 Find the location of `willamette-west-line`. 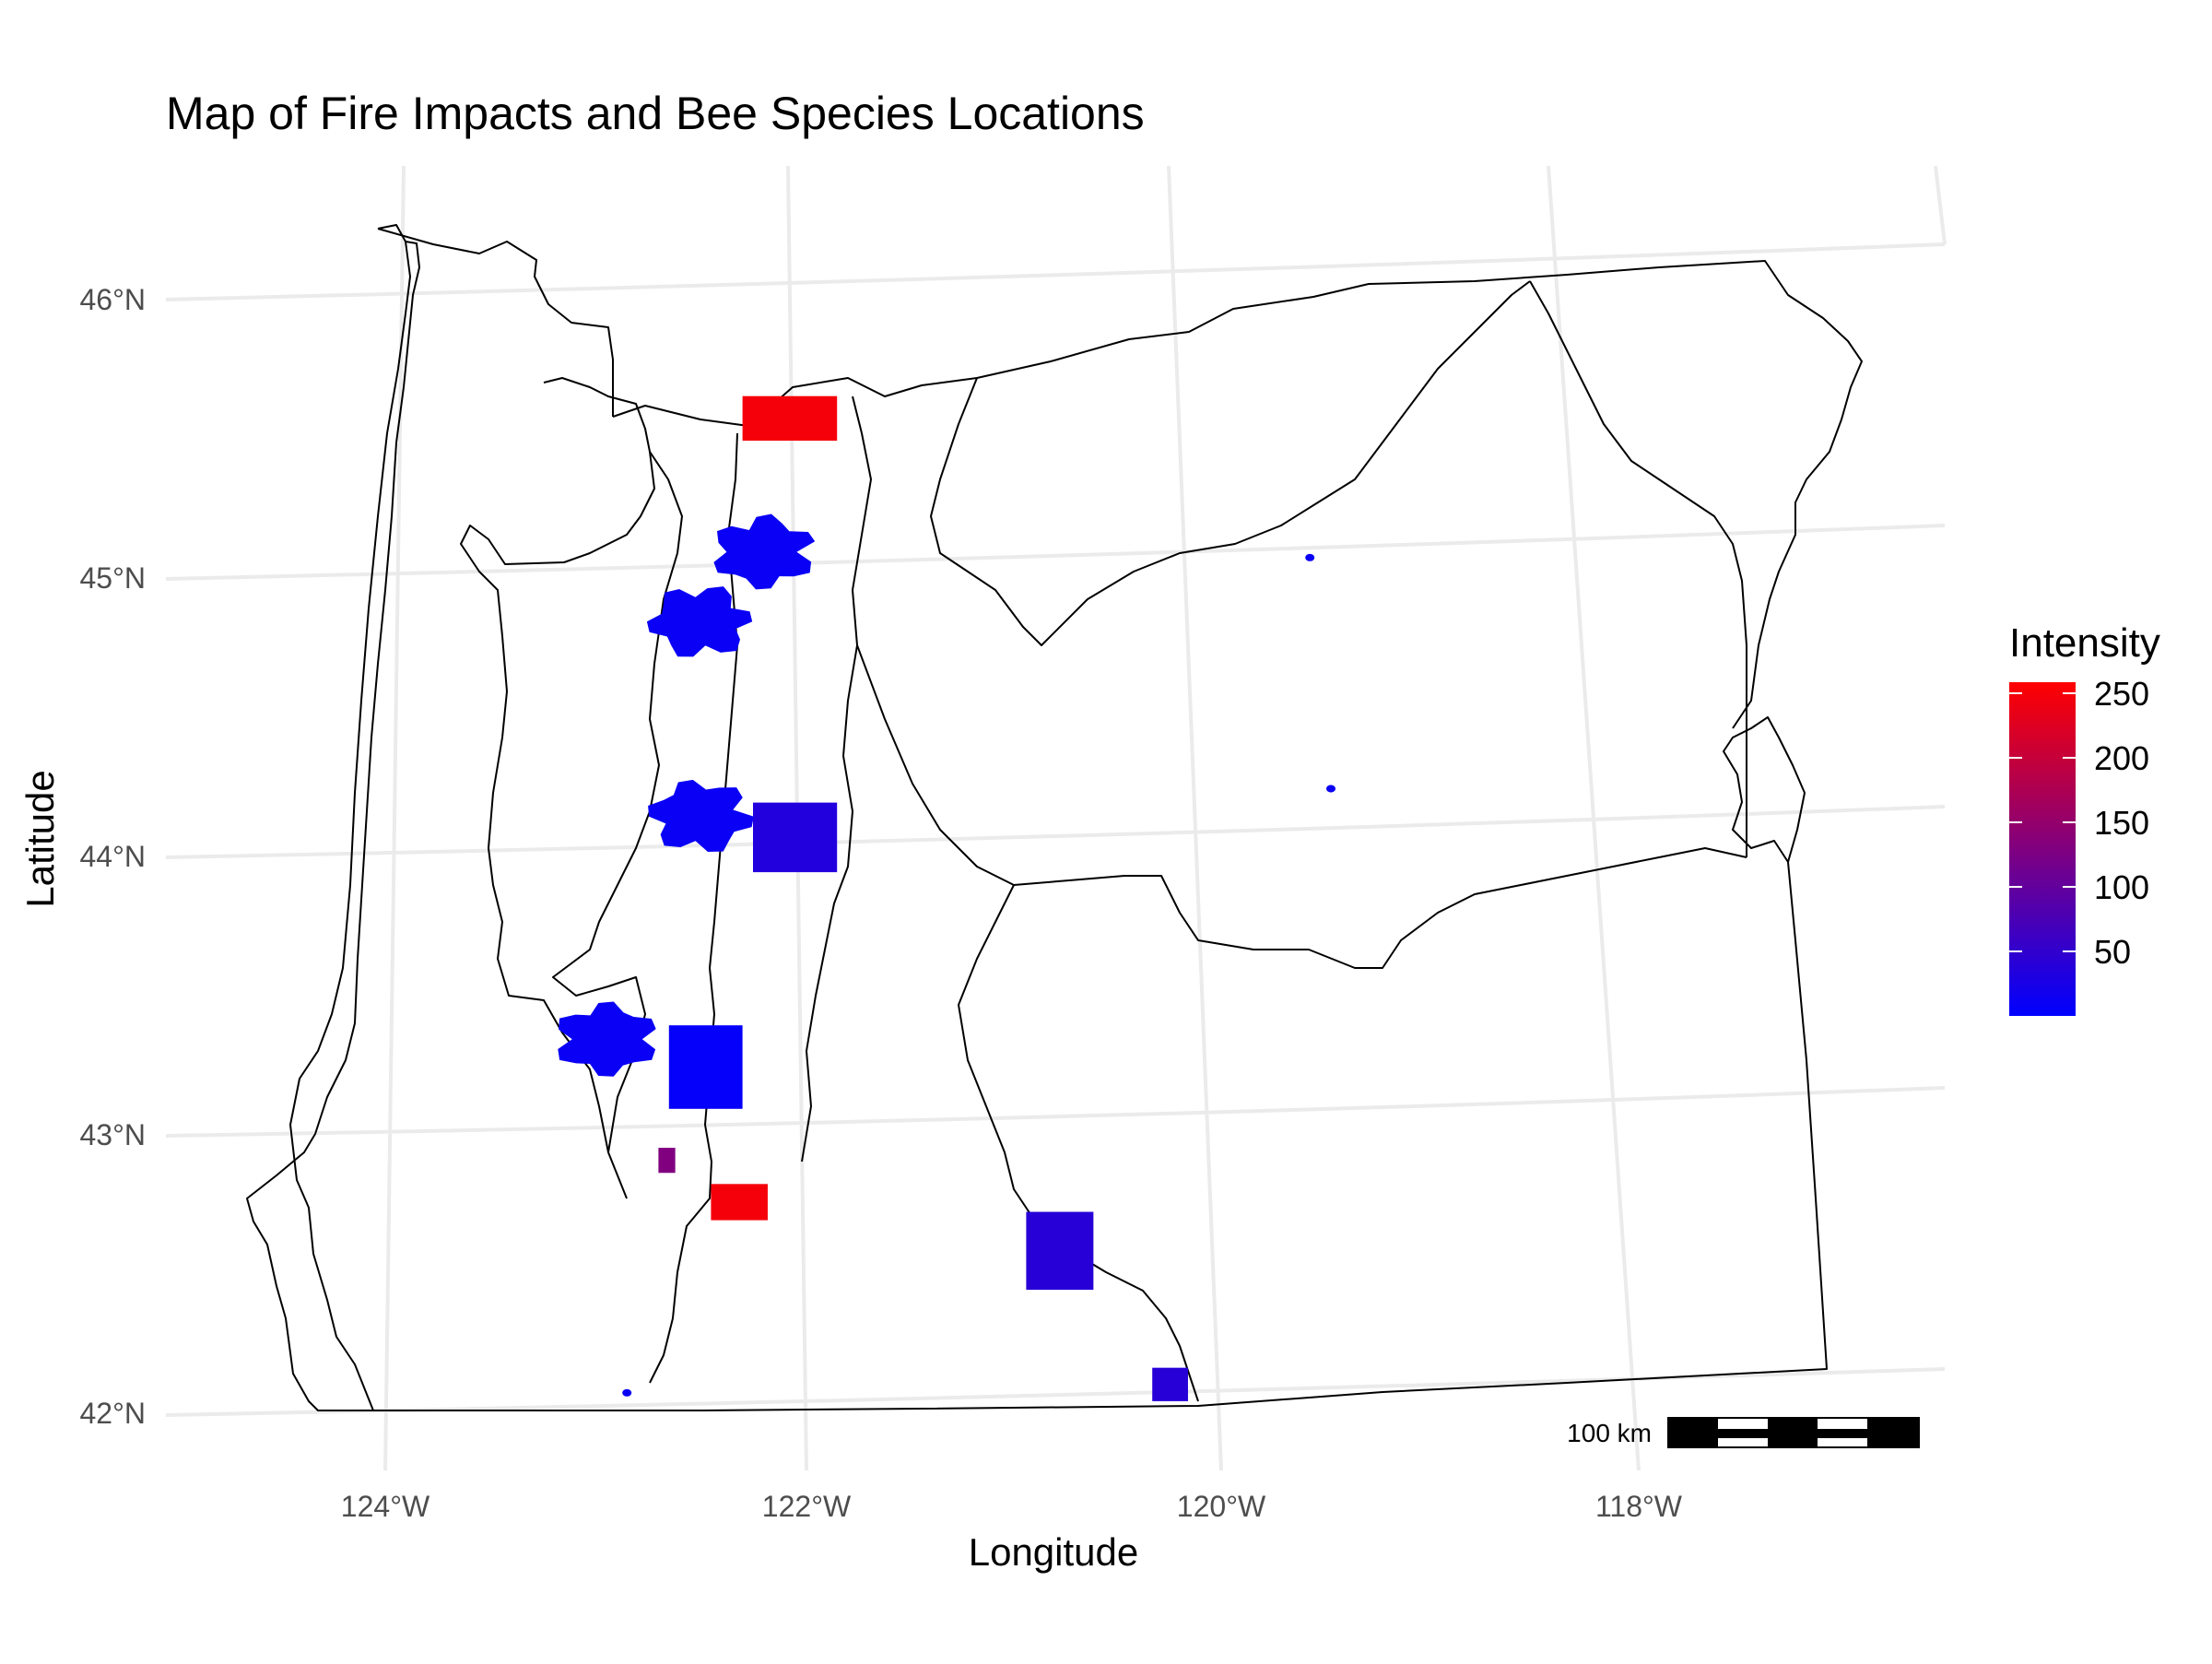

willamette-west-line is located at coordinates (557, 788).